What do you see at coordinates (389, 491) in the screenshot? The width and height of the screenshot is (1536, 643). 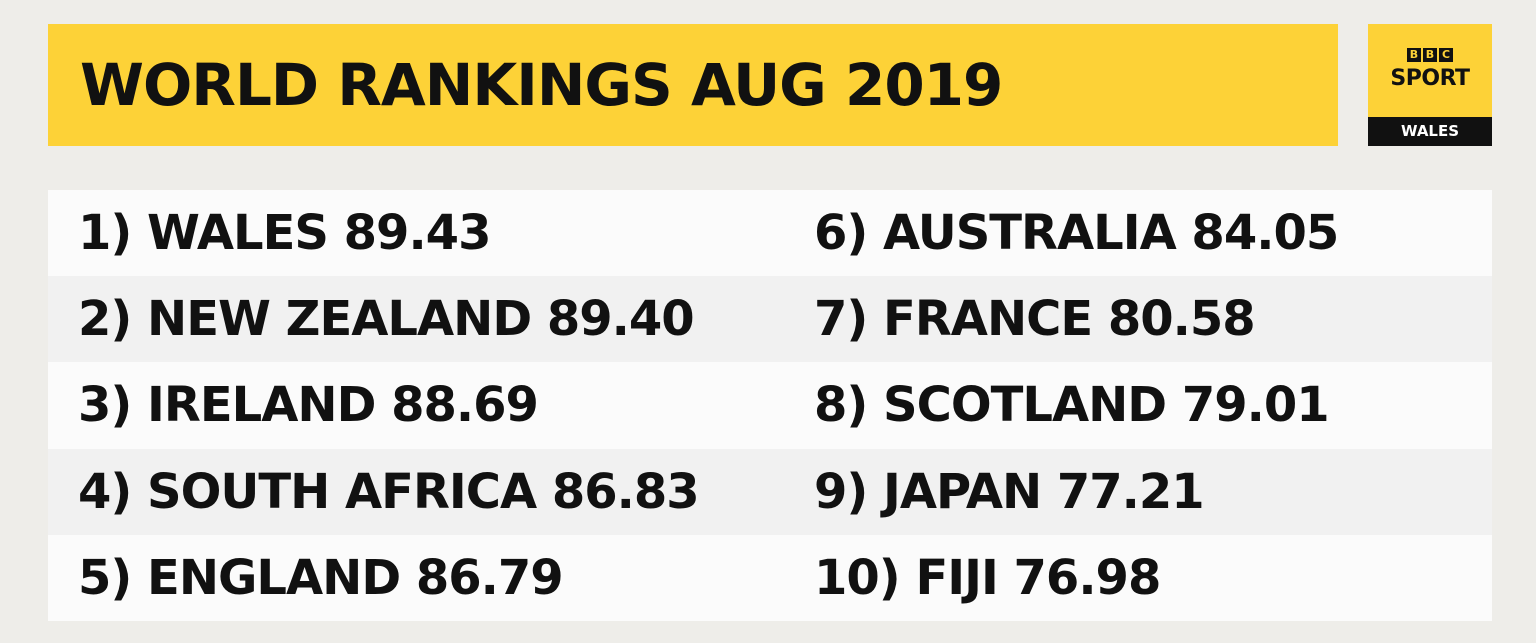 I see `ranking-entry: 4) SOUTH AFRICA 86.83` at bounding box center [389, 491].